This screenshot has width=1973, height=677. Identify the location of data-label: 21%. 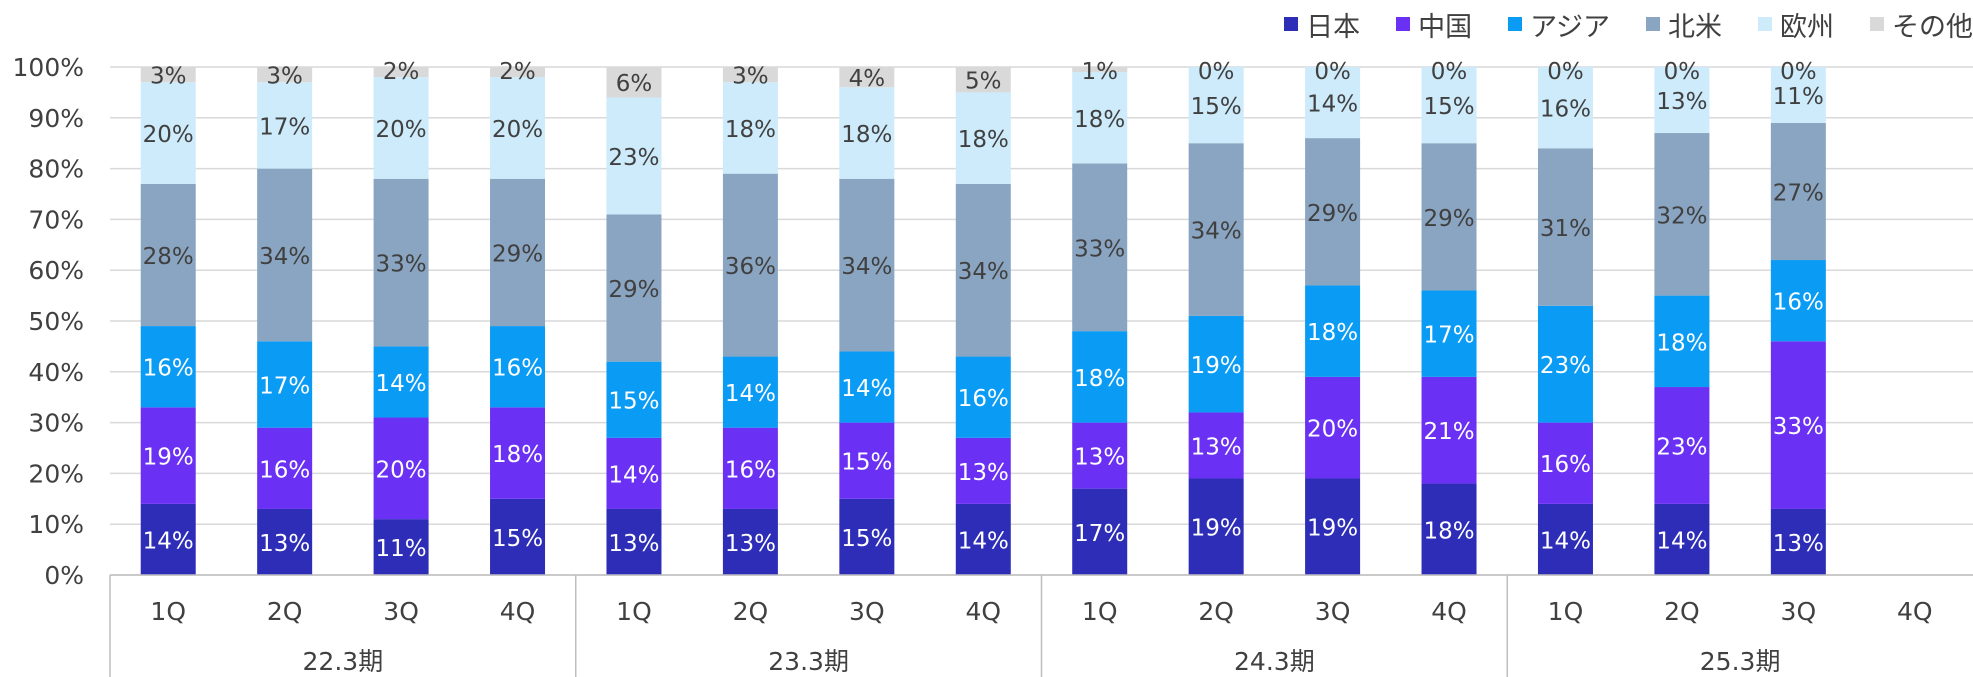
(1448, 432).